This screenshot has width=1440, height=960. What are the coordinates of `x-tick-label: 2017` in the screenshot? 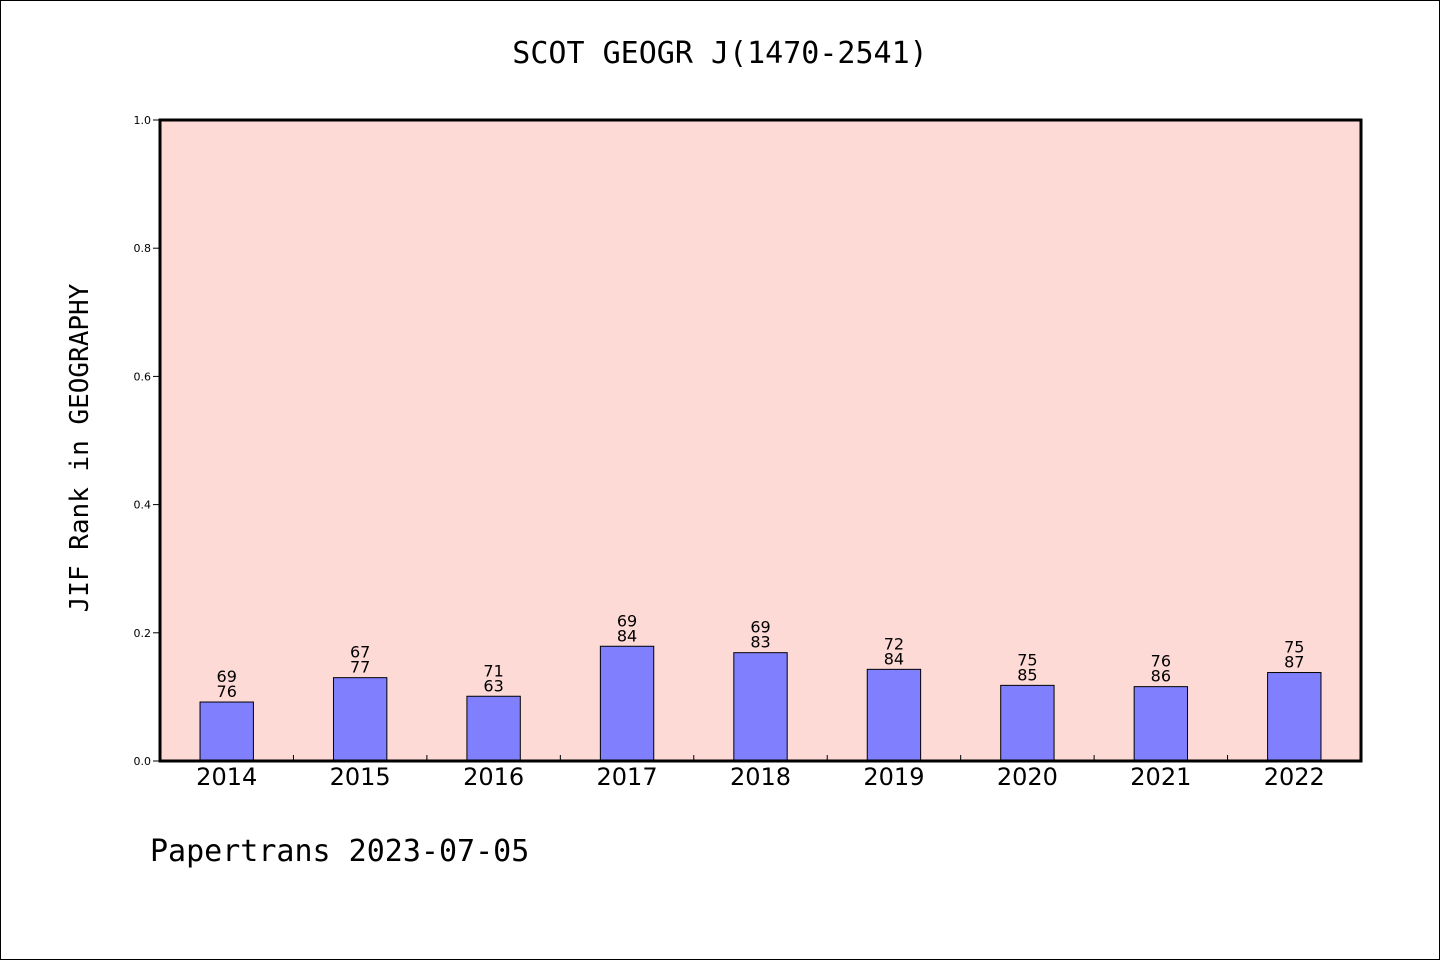 It's located at (627, 777).